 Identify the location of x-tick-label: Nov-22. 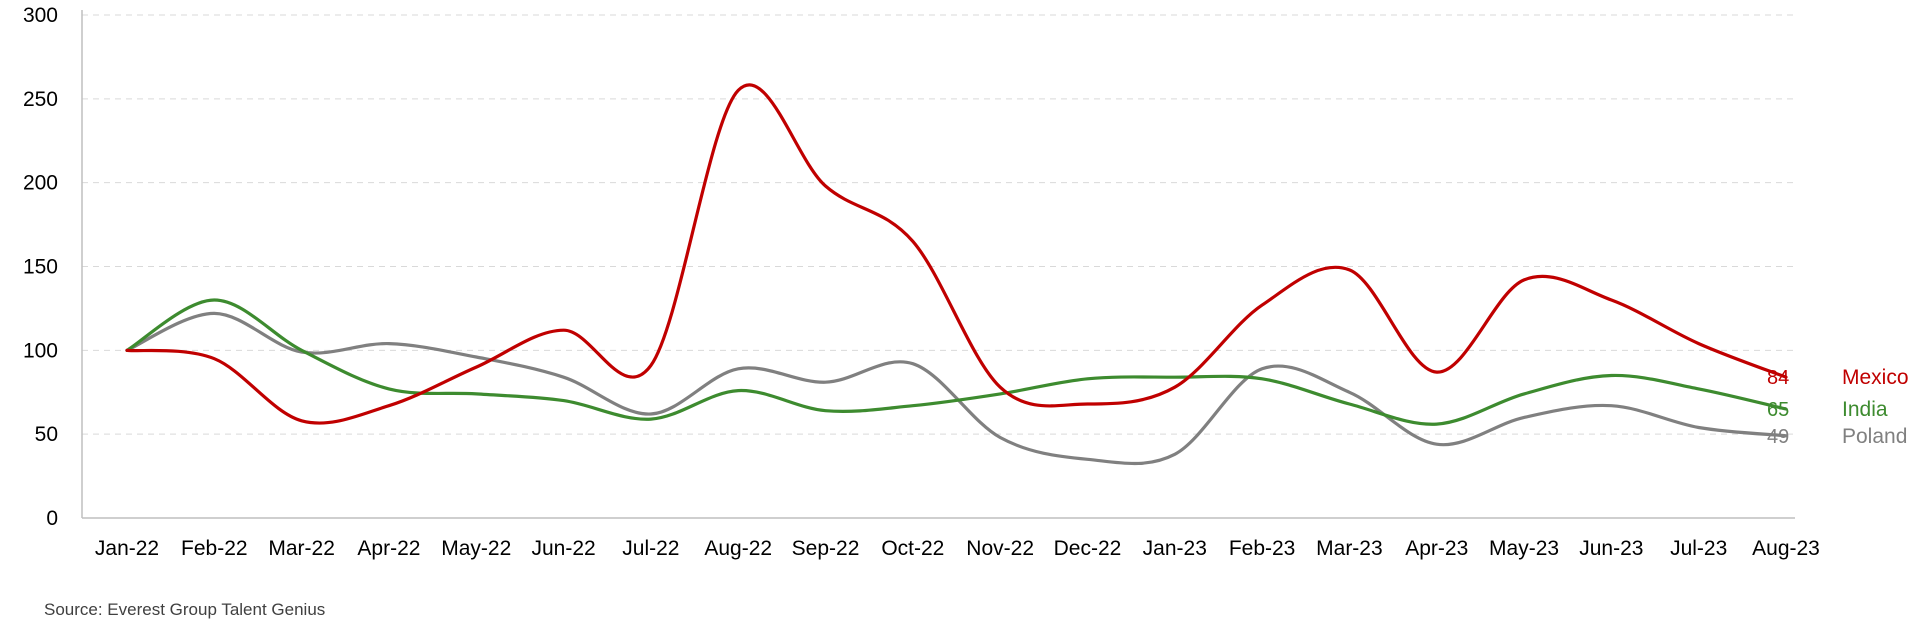
(1000, 548).